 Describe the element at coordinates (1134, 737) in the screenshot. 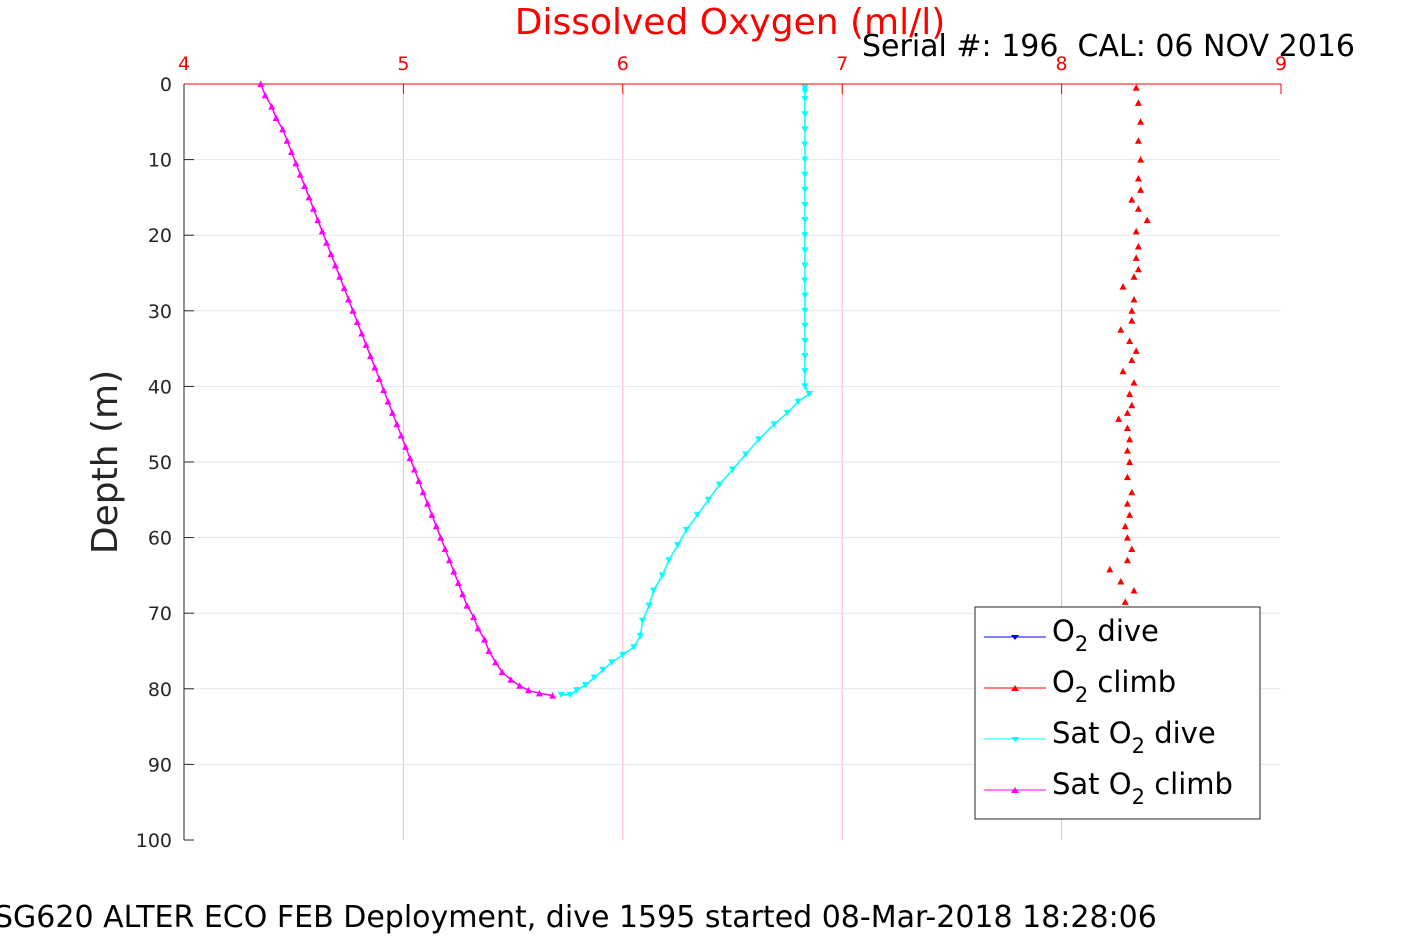

I see `legend-label-sat-o2-dive: Sat O2 dive` at that location.